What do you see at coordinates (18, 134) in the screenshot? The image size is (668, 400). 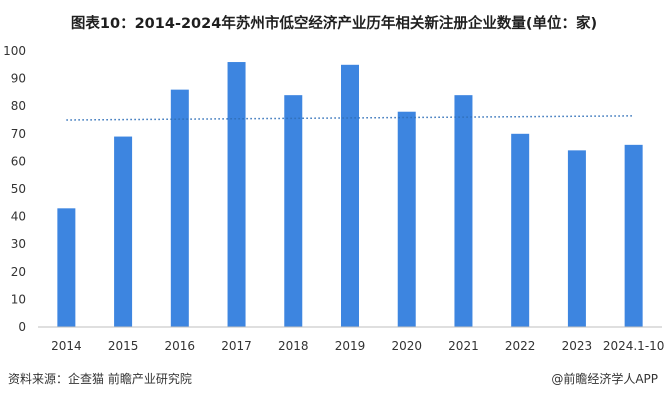 I see `y-tick-label: 70` at bounding box center [18, 134].